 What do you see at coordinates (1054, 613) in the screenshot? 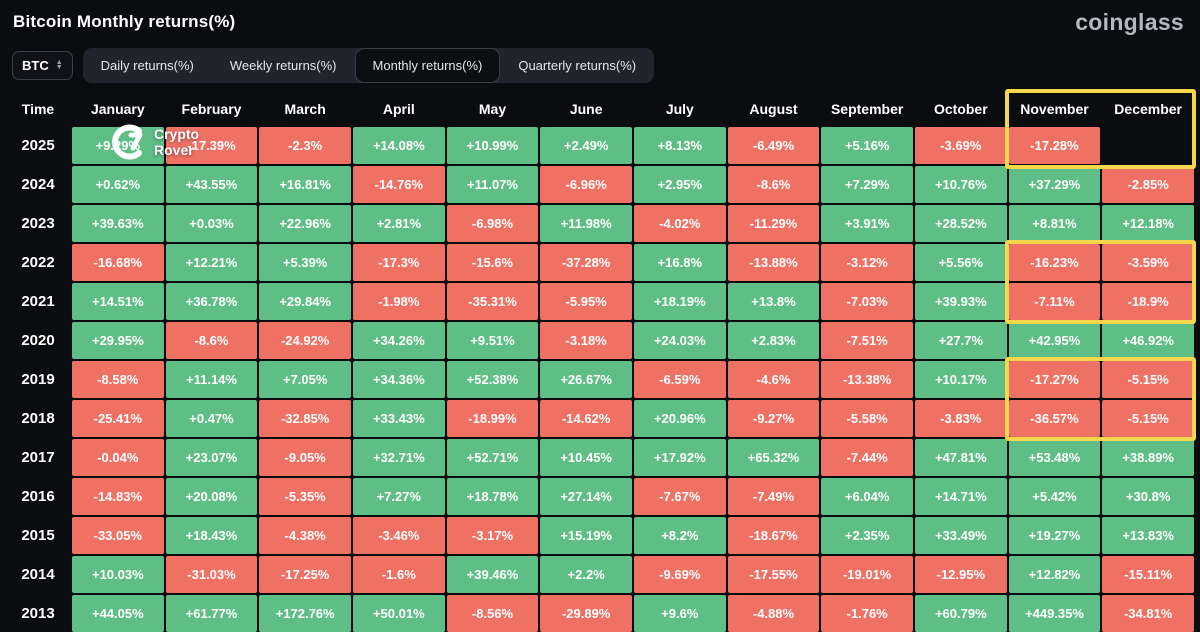
I see `return-cell: +449.35%` at bounding box center [1054, 613].